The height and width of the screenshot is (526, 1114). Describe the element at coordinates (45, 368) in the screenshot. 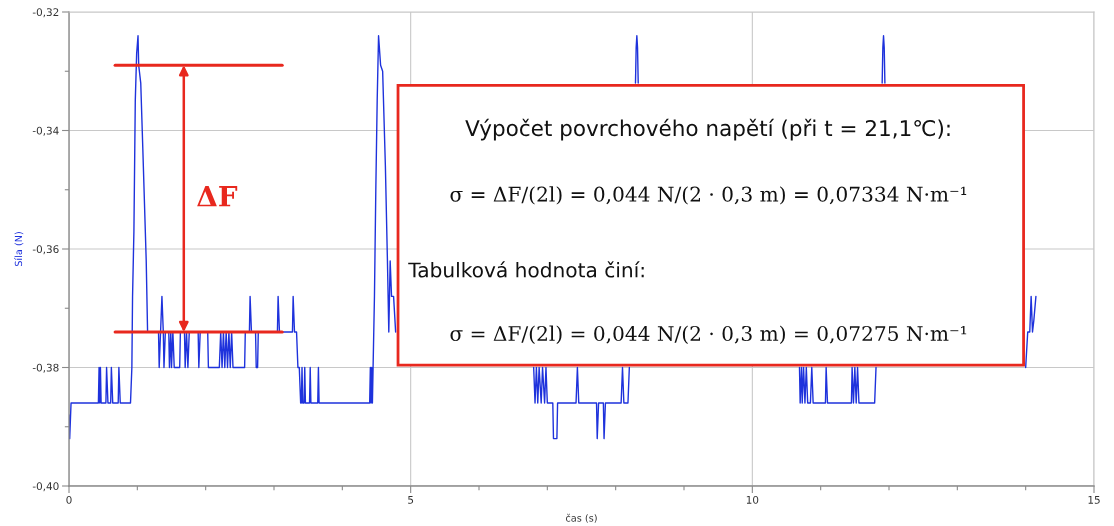

I see `y-tick-label: -0,38` at that location.